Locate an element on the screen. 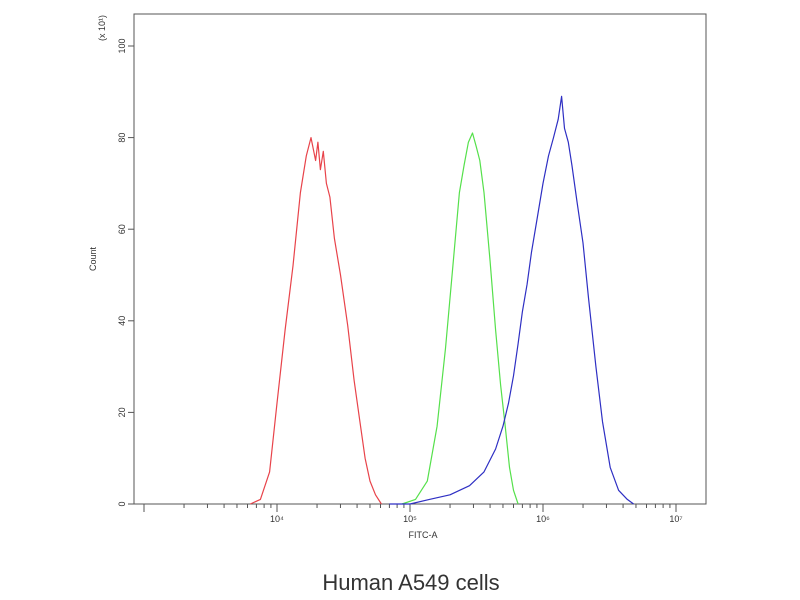 This screenshot has height=600, width=800. x-tick-label: 10⁵ is located at coordinates (410, 519).